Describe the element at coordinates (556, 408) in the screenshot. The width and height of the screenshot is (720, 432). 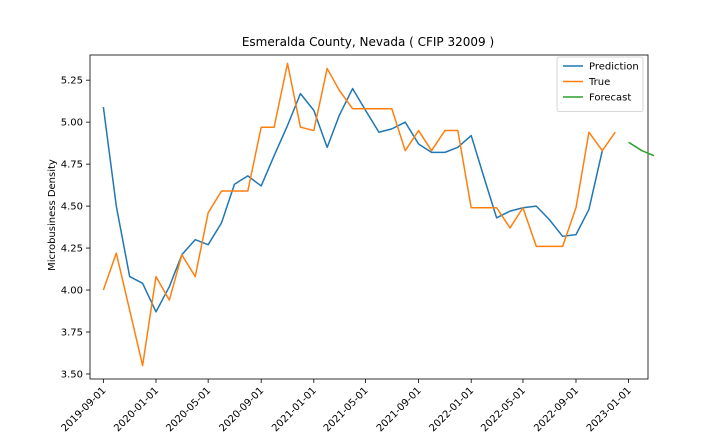
I see `x-tick-label: 2022-09-01` at that location.